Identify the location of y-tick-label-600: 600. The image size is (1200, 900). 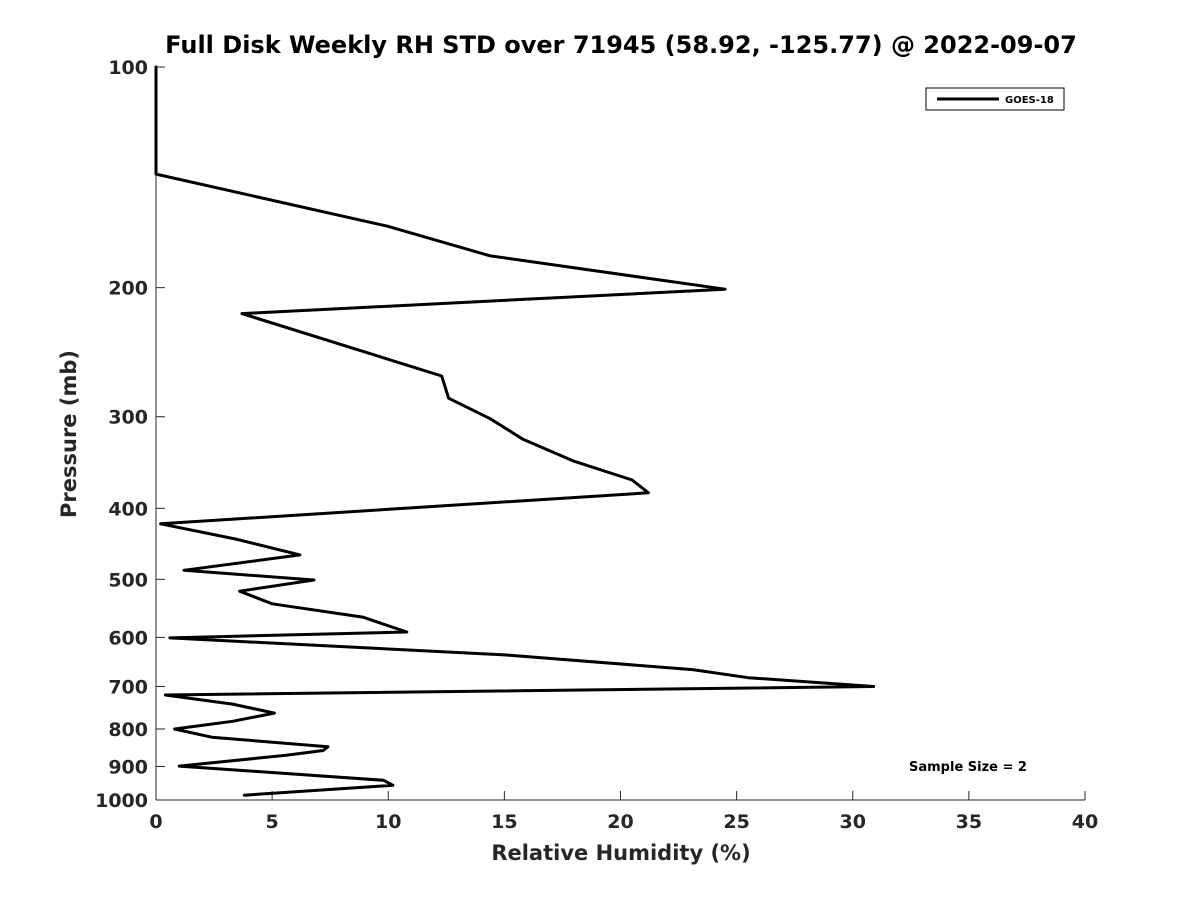
(128, 638).